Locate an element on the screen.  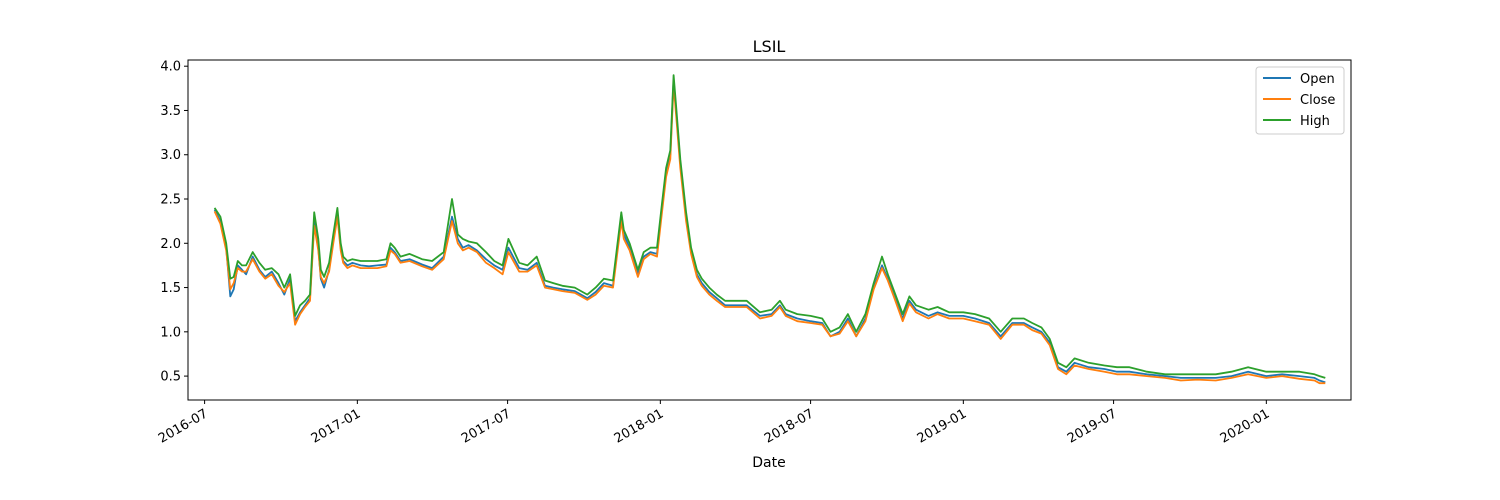
legend-label-high: High is located at coordinates (1315, 121).